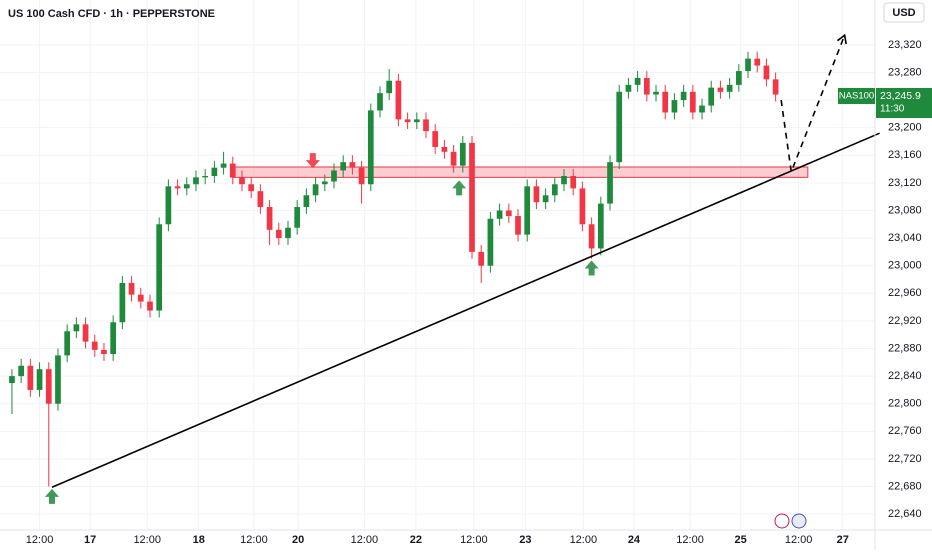  What do you see at coordinates (782, 521) in the screenshot?
I see `event-icon` at bounding box center [782, 521].